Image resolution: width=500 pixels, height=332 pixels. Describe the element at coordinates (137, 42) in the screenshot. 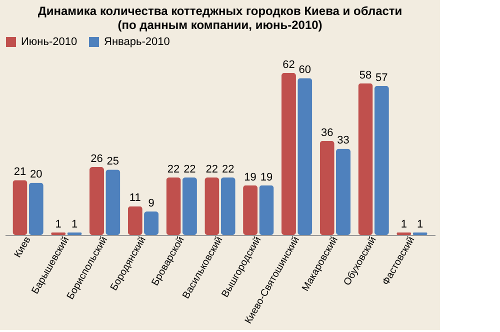

I see `legend-label: Январь-2010` at that location.